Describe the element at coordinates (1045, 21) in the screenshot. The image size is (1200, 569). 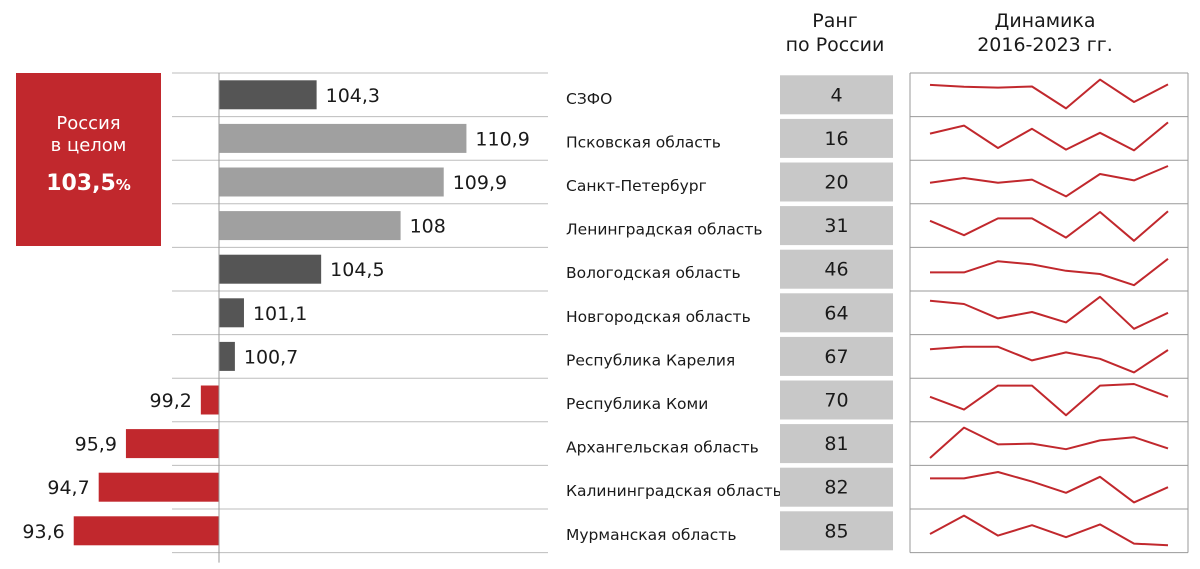
I see `dynamics-header-line1: Динамика` at that location.